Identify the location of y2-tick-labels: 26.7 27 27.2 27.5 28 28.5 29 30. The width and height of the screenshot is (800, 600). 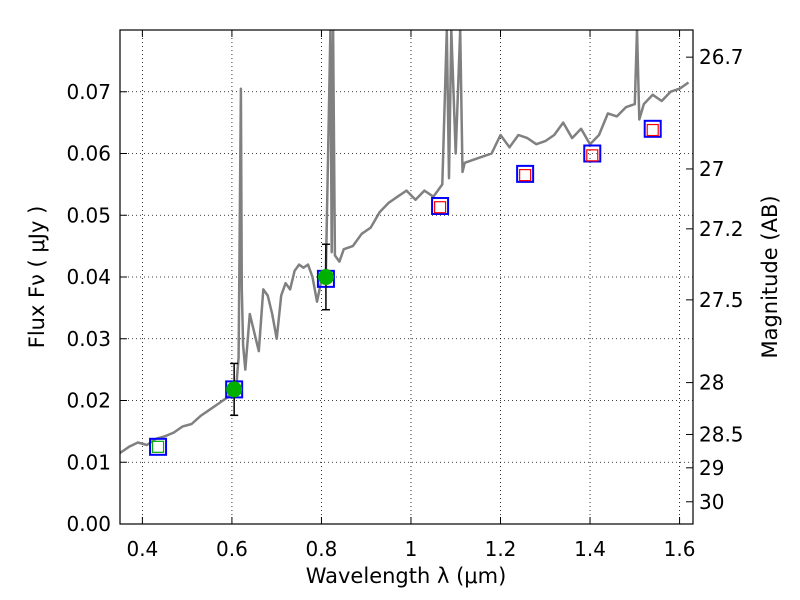
(721, 279).